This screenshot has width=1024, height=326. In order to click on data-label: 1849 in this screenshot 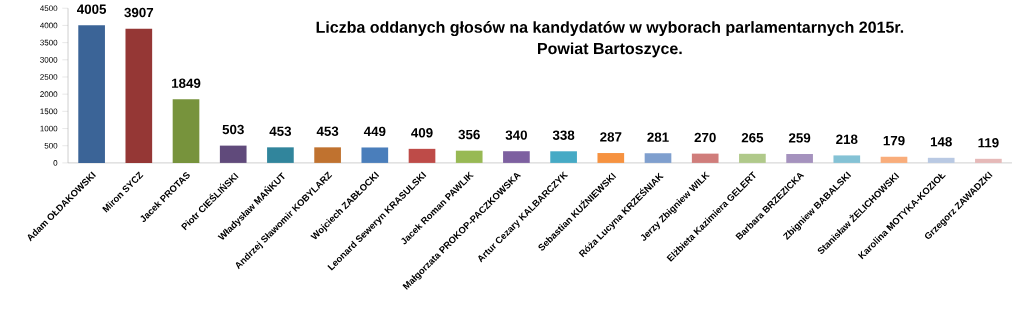, I will do `click(186, 83)`.